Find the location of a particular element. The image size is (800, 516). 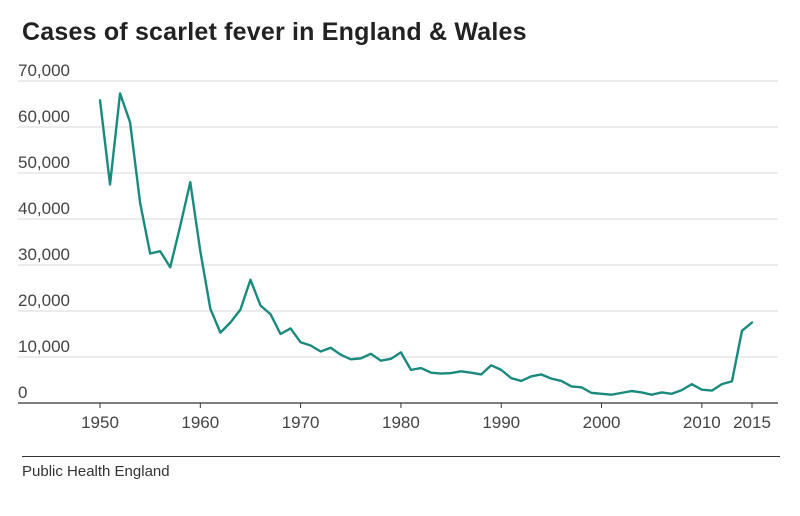

x-tick-label: 2015 is located at coordinates (752, 422).